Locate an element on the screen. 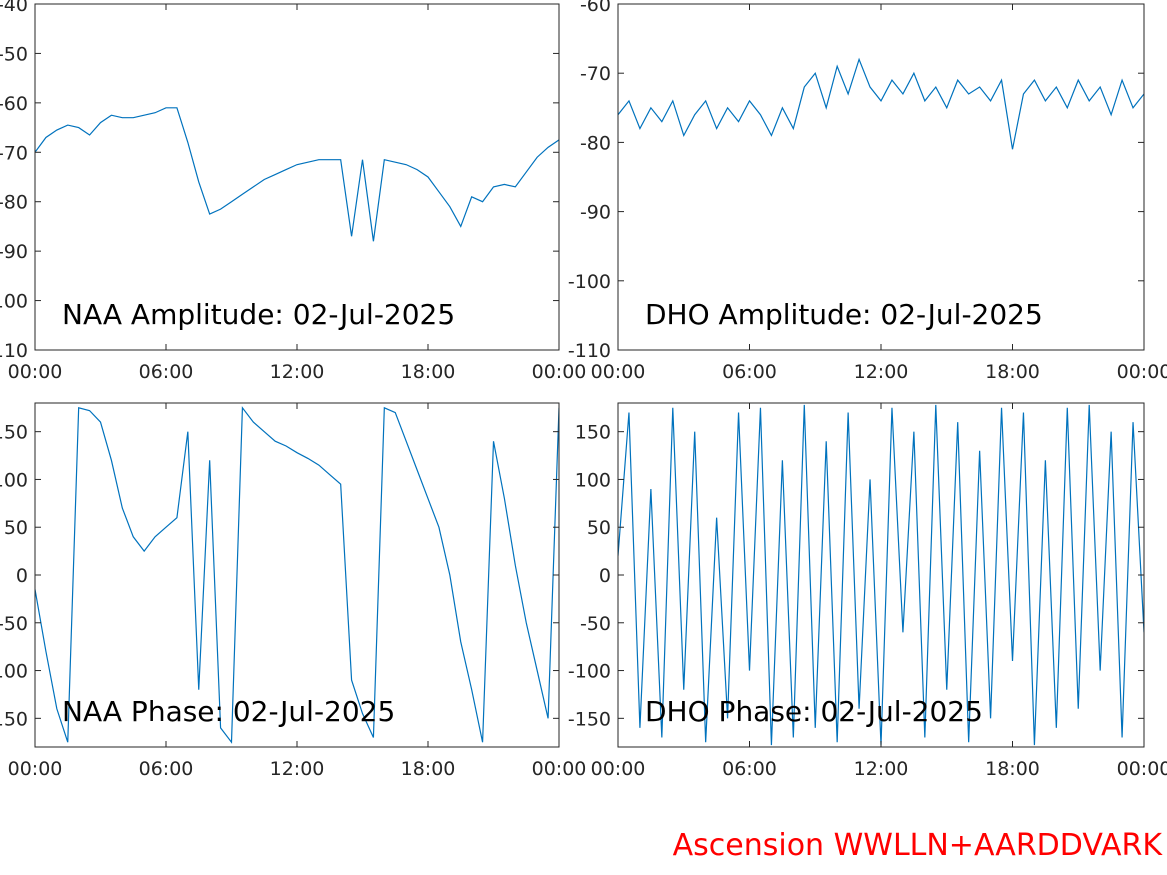 This screenshot has width=1167, height=875. subplot-title: DHO Phase: 02-Jul-2025 is located at coordinates (814, 711).